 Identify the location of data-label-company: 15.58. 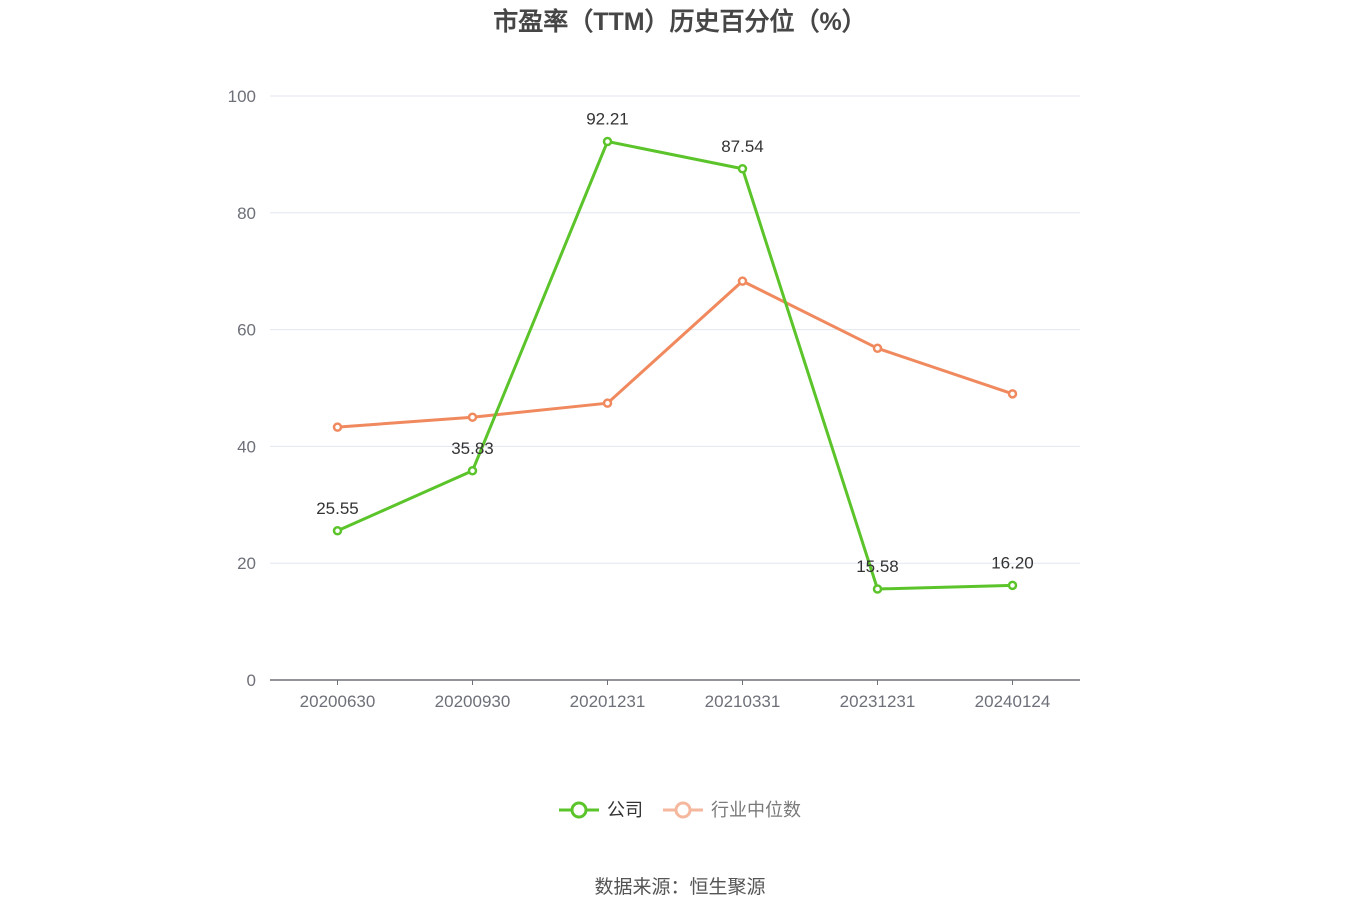
(877, 566).